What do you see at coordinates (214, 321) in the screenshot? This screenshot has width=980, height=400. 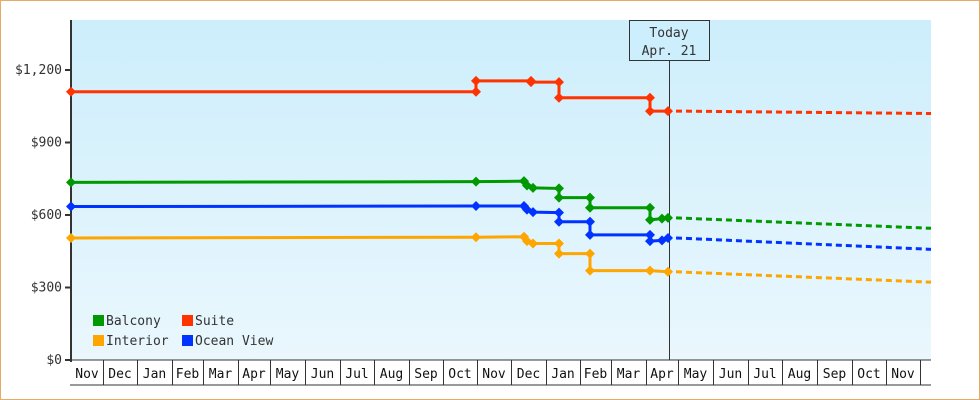 I see `legend-label: Suite` at bounding box center [214, 321].